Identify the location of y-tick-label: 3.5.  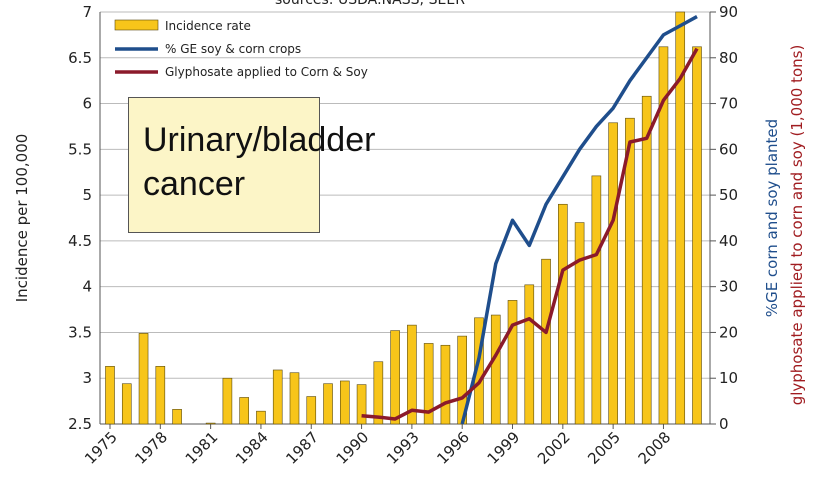
(80, 332).